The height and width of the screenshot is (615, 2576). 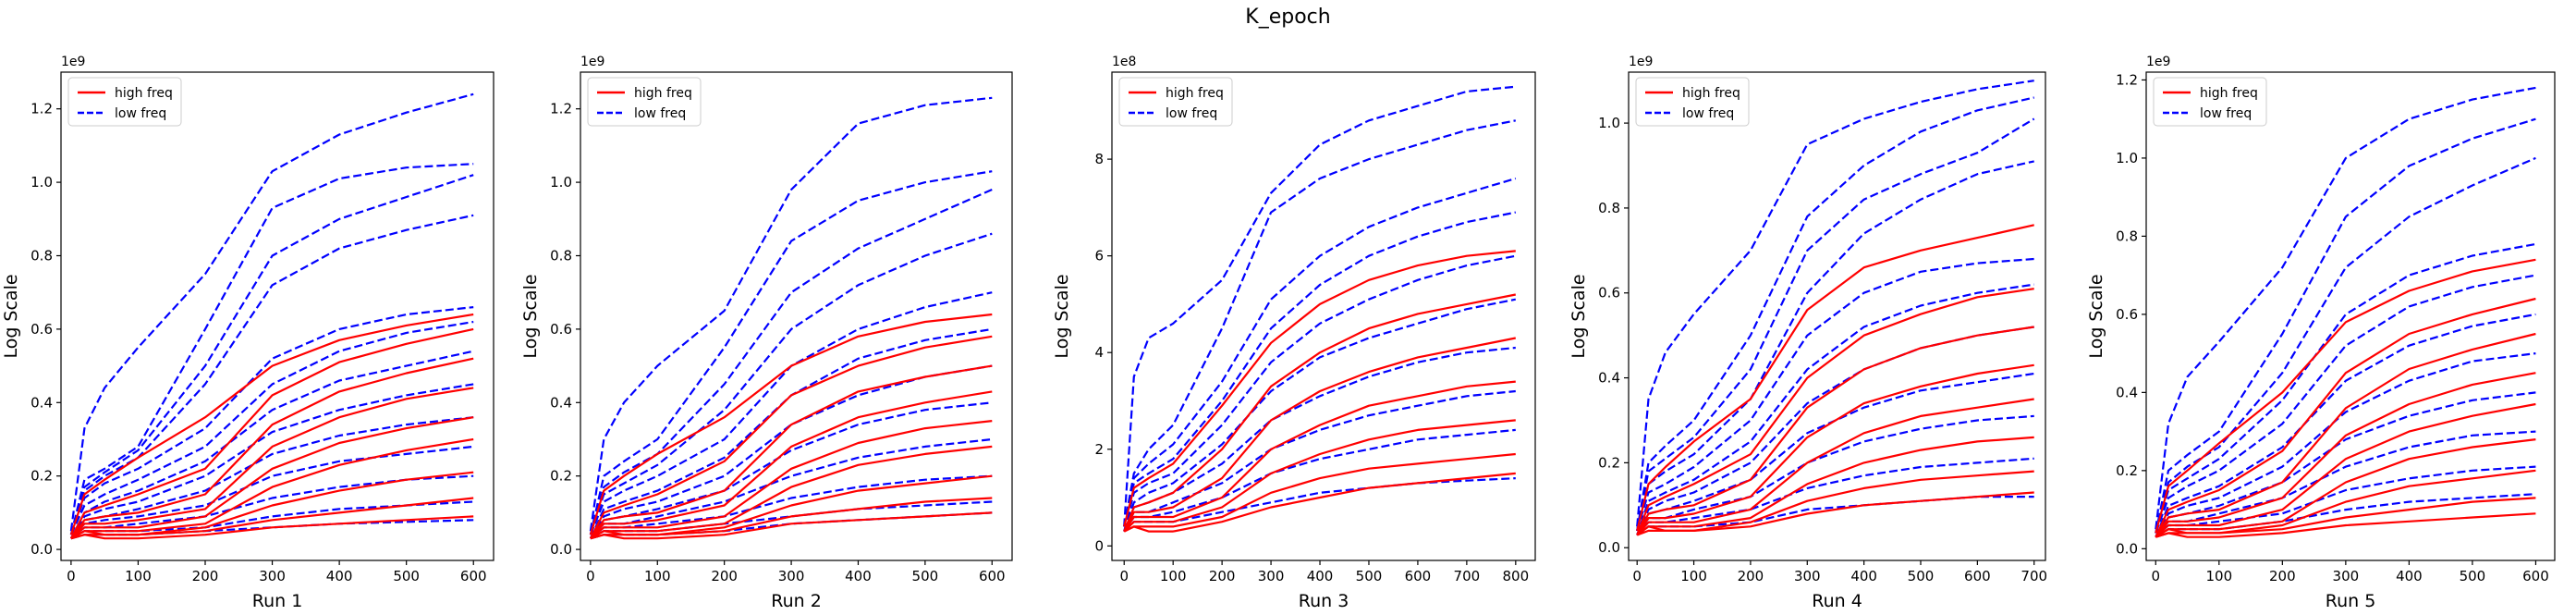 I want to click on y-offset-text: 1e8, so click(x=1124, y=62).